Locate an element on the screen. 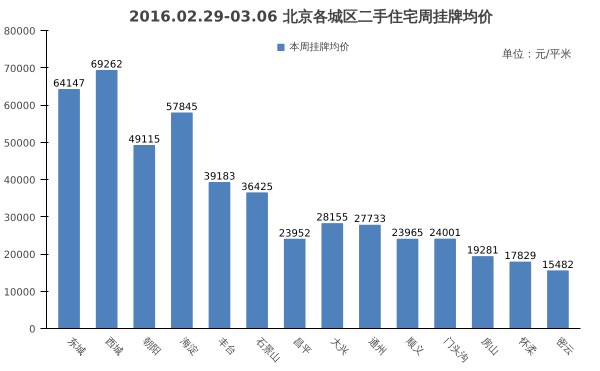  data-label: 49115 is located at coordinates (144, 140).